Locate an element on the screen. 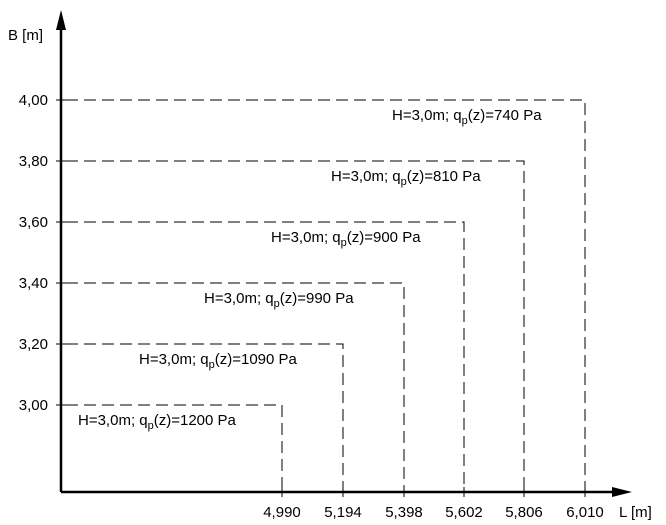 Image resolution: width=666 pixels, height=525 pixels. x-tick-label: 6,010 is located at coordinates (585, 512).